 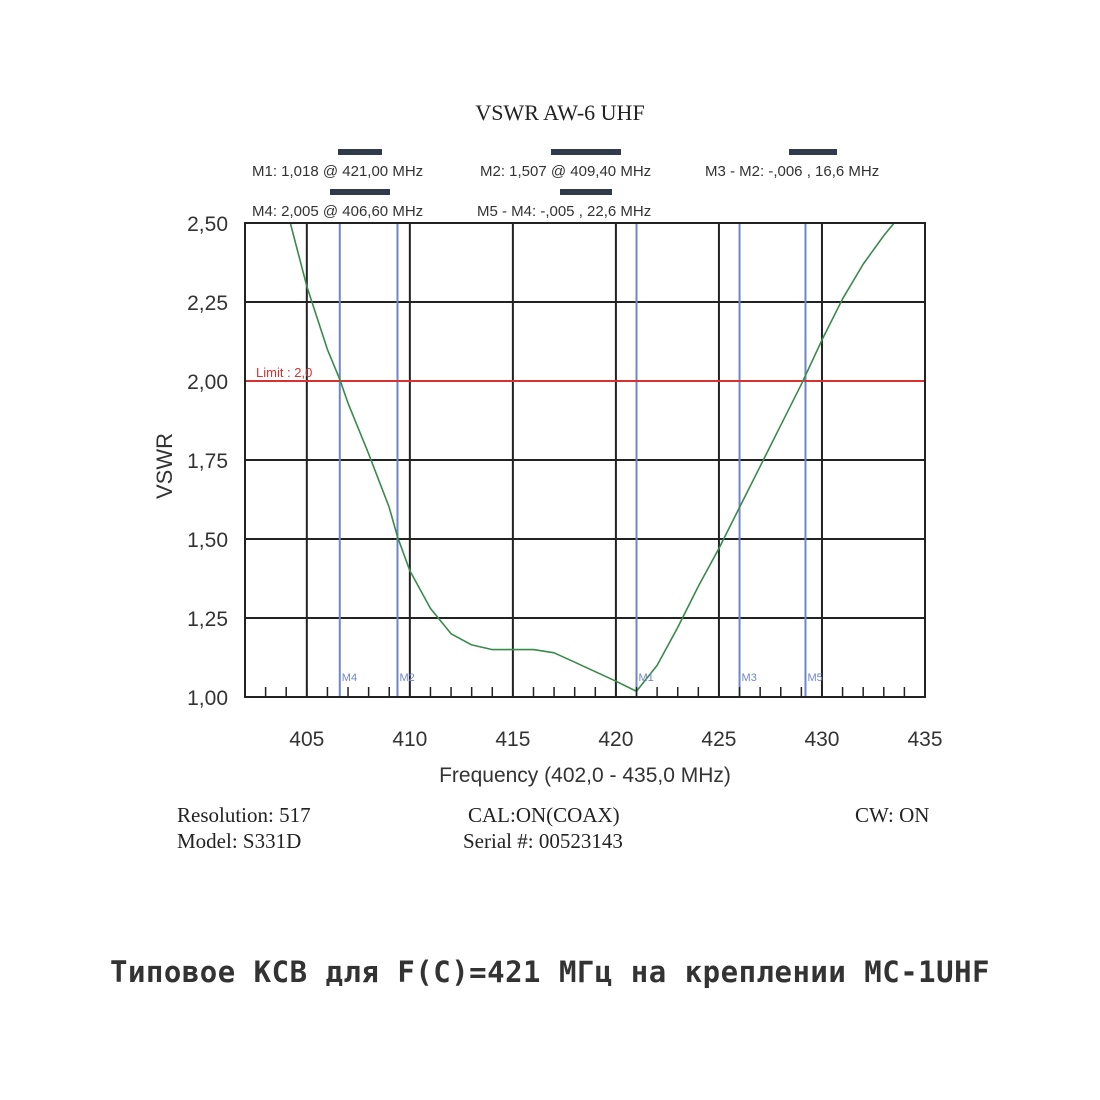 What do you see at coordinates (406, 678) in the screenshot?
I see `marker-line-label: M2` at bounding box center [406, 678].